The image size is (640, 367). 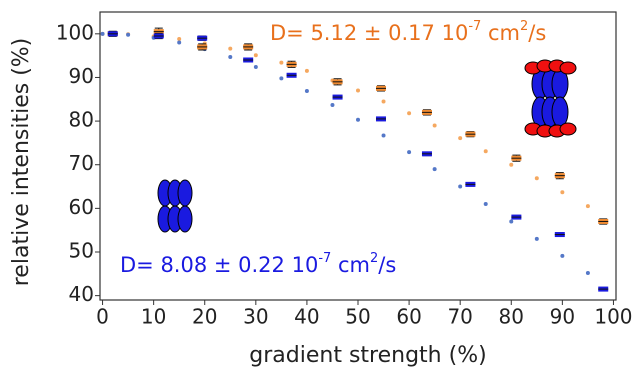 What do you see at coordinates (81, 207) in the screenshot?
I see `y-tick-label: 60` at bounding box center [81, 207].